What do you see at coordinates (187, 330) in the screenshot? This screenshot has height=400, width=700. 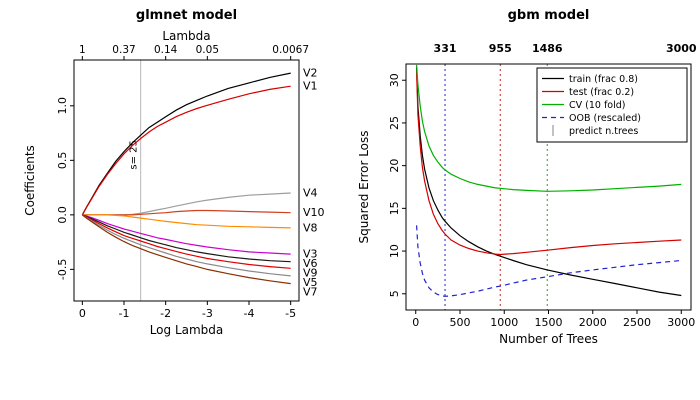 I see `glmnet-xlabel: Log Lambda` at bounding box center [187, 330].